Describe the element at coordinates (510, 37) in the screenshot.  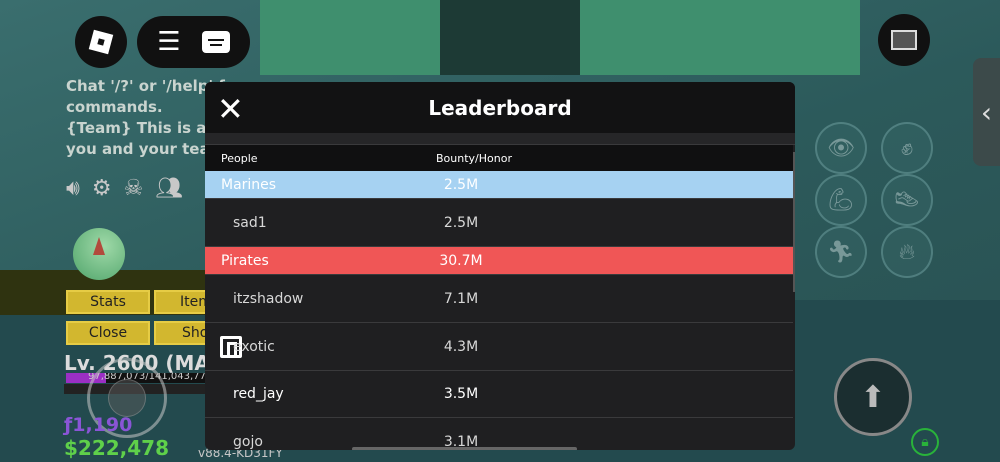
I see `background-door` at that location.